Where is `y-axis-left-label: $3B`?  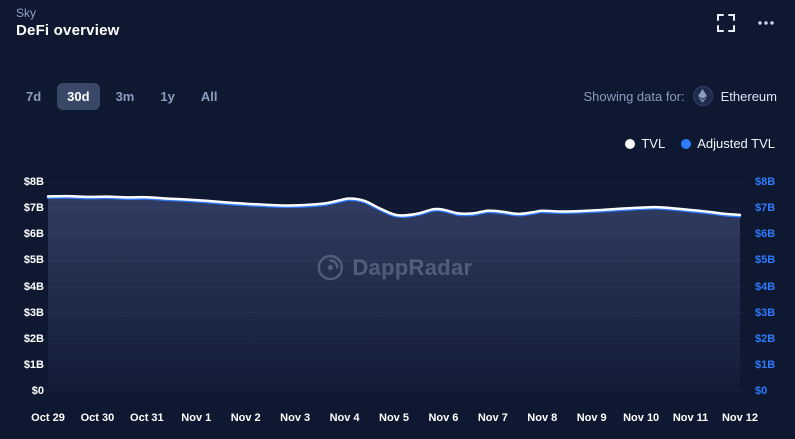 y-axis-left-label: $3B is located at coordinates (33, 312).